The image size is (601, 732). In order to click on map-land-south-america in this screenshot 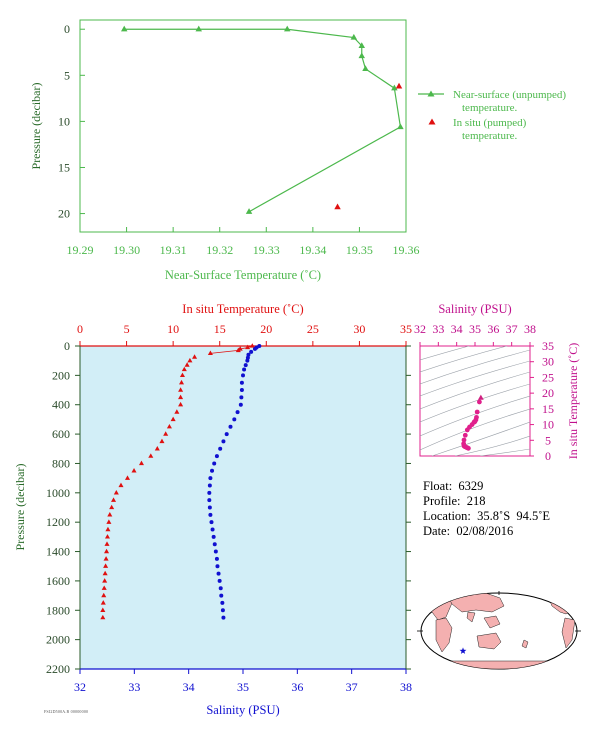, I will do `click(568, 633)`.